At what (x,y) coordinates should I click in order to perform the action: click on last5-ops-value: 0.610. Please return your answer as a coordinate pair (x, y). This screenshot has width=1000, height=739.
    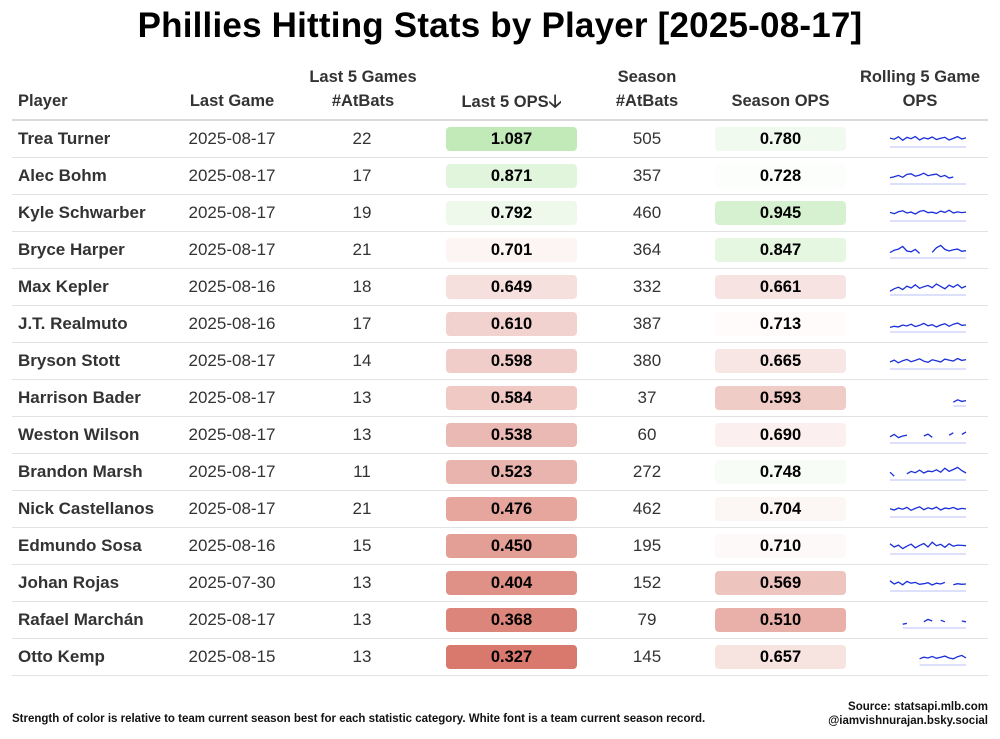
    Looking at the image, I should click on (511, 324).